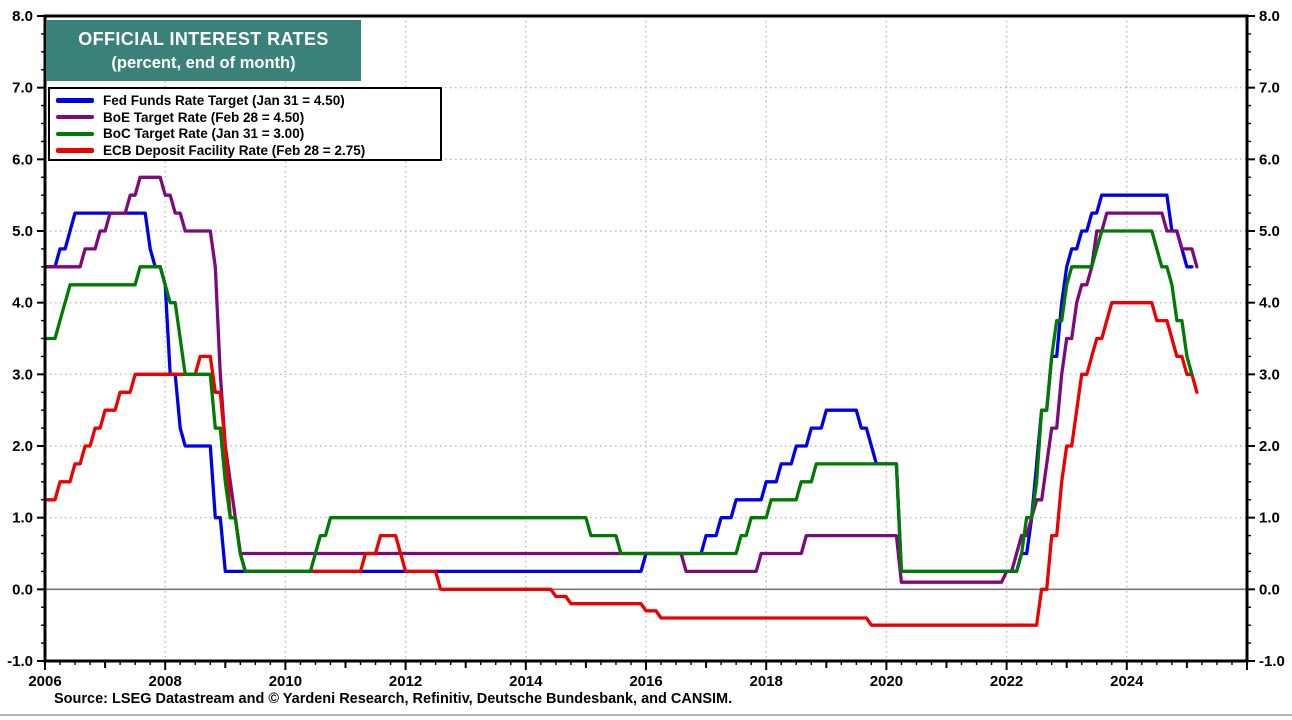  What do you see at coordinates (526, 681) in the screenshot?
I see `x-axis-tick-label: 2014` at bounding box center [526, 681].